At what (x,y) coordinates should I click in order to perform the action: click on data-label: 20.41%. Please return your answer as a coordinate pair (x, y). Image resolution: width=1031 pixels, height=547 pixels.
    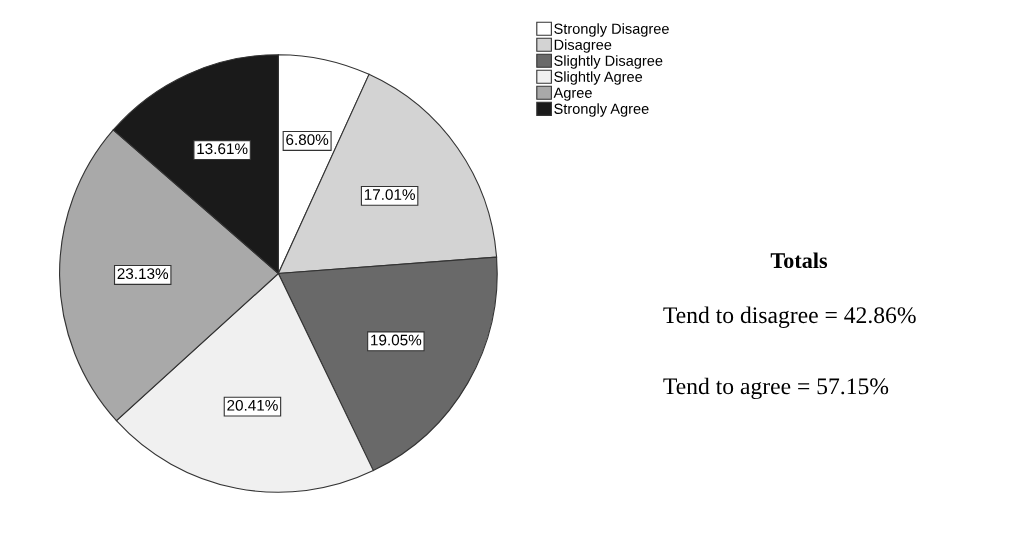
    Looking at the image, I should click on (252, 405).